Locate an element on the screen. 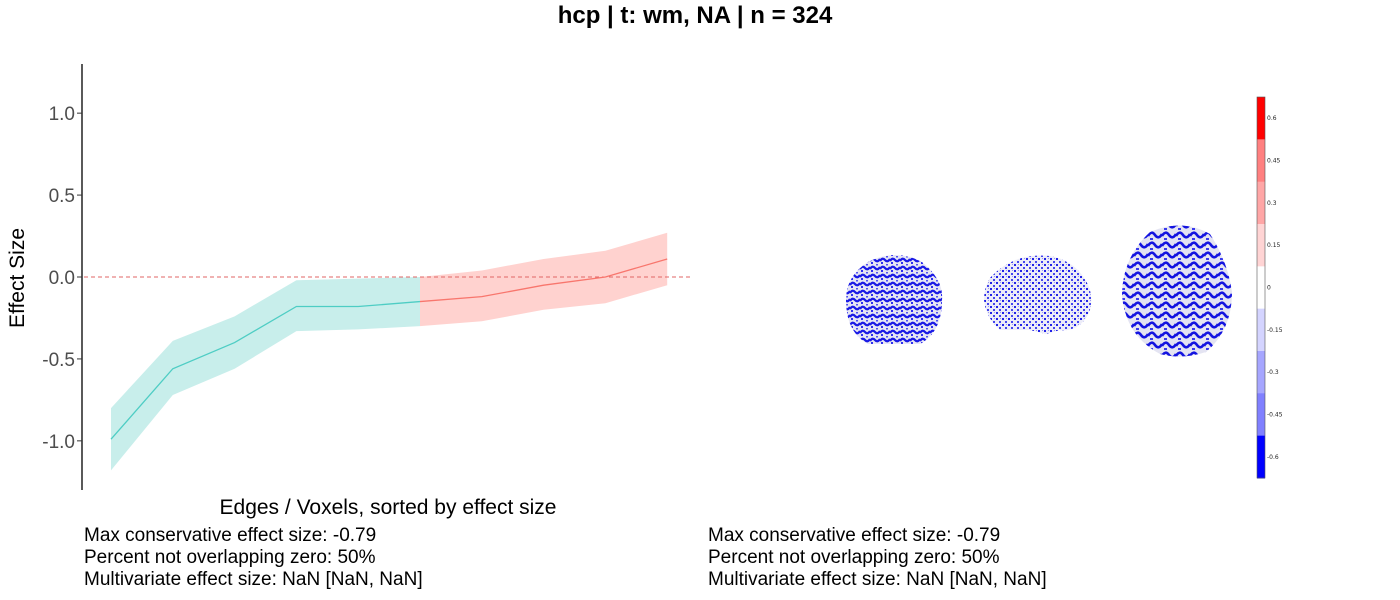 Image resolution: width=1400 pixels, height=600 pixels. axial-view is located at coordinates (894, 299).